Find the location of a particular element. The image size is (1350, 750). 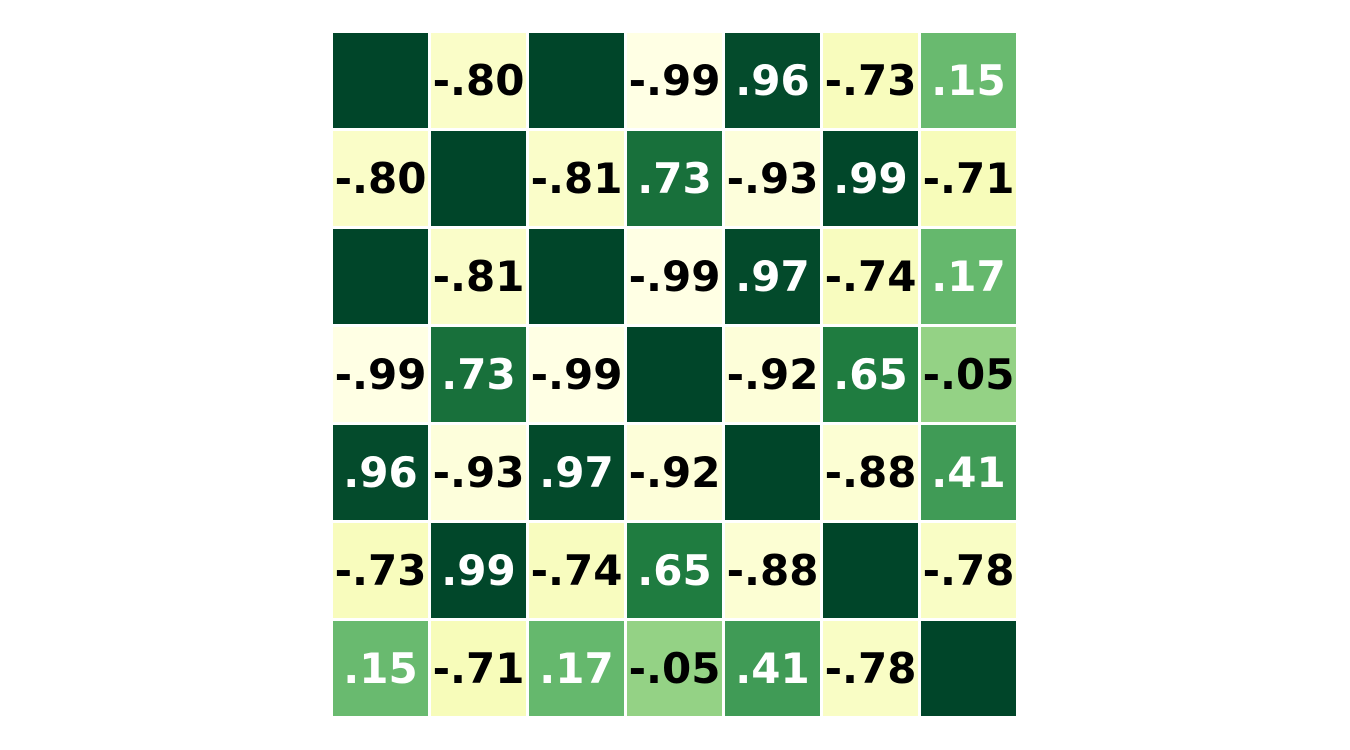

heatmap-cell-r5-c5 is located at coordinates (870, 570).